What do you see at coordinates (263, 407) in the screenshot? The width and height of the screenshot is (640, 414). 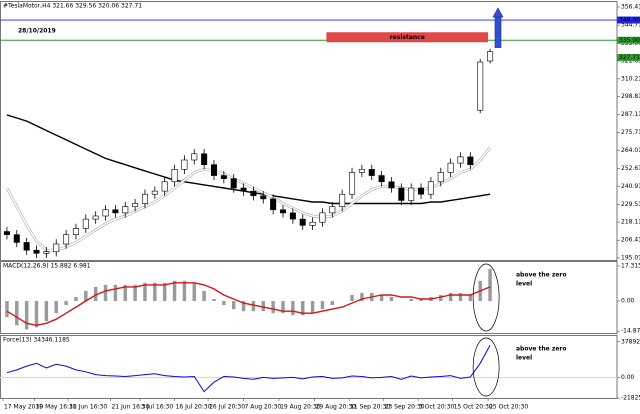 I see `x-tick-label: 7 Aug 20:30` at bounding box center [263, 407].